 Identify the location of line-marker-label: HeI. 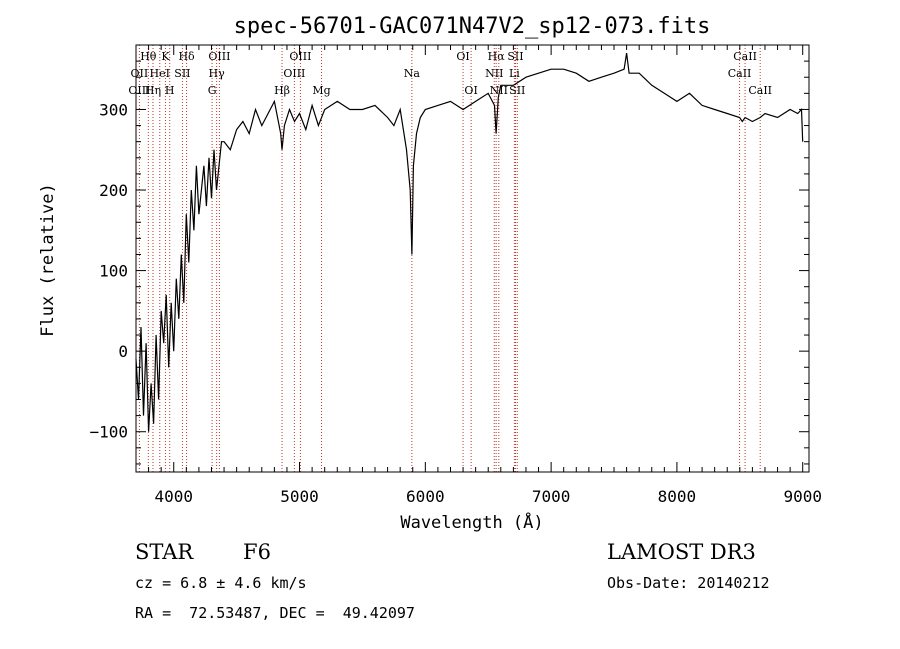
(160, 73).